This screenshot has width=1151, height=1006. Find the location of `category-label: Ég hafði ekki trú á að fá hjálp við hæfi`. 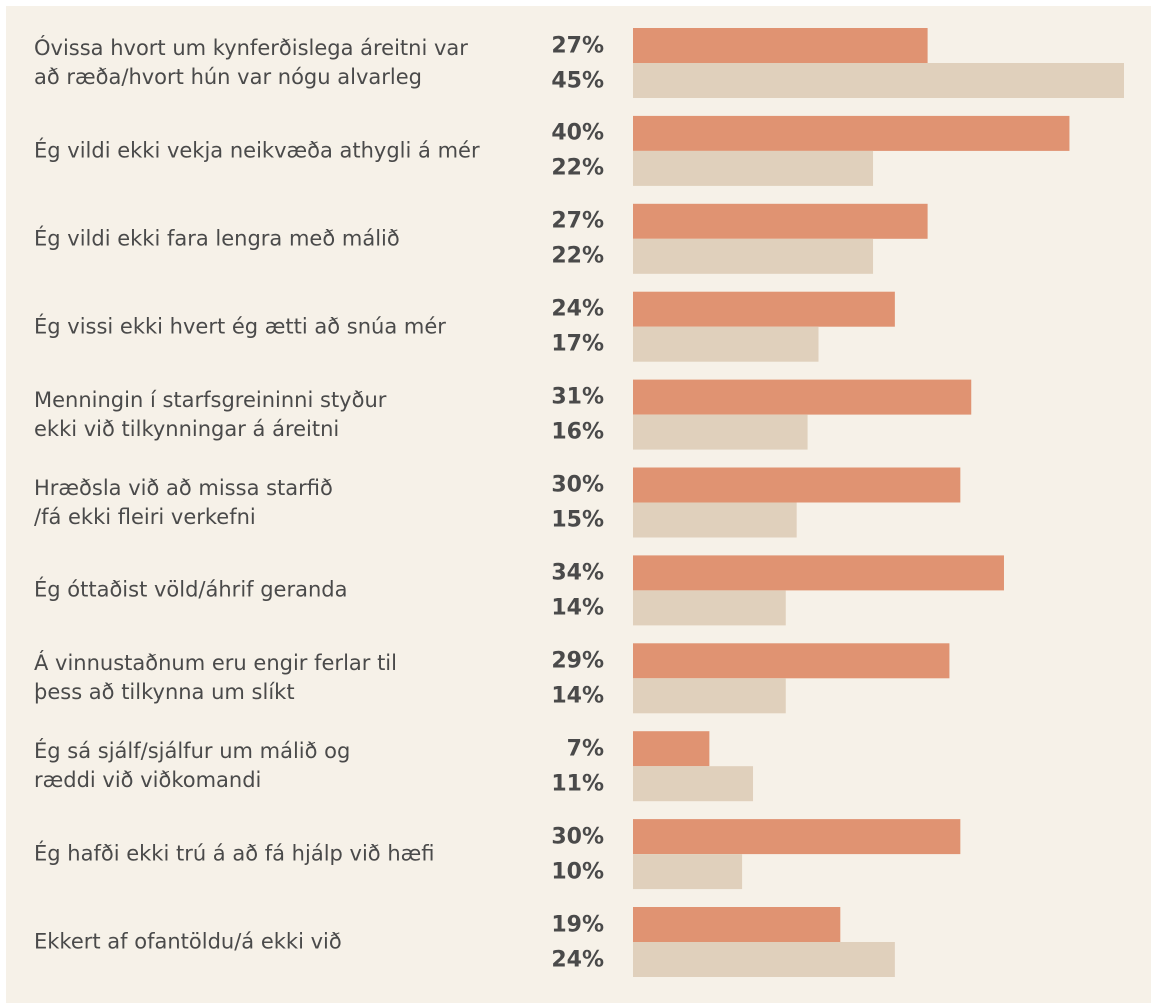

category-label: Ég hafði ekki trú á að fá hjálp við hæfi is located at coordinates (234, 853).